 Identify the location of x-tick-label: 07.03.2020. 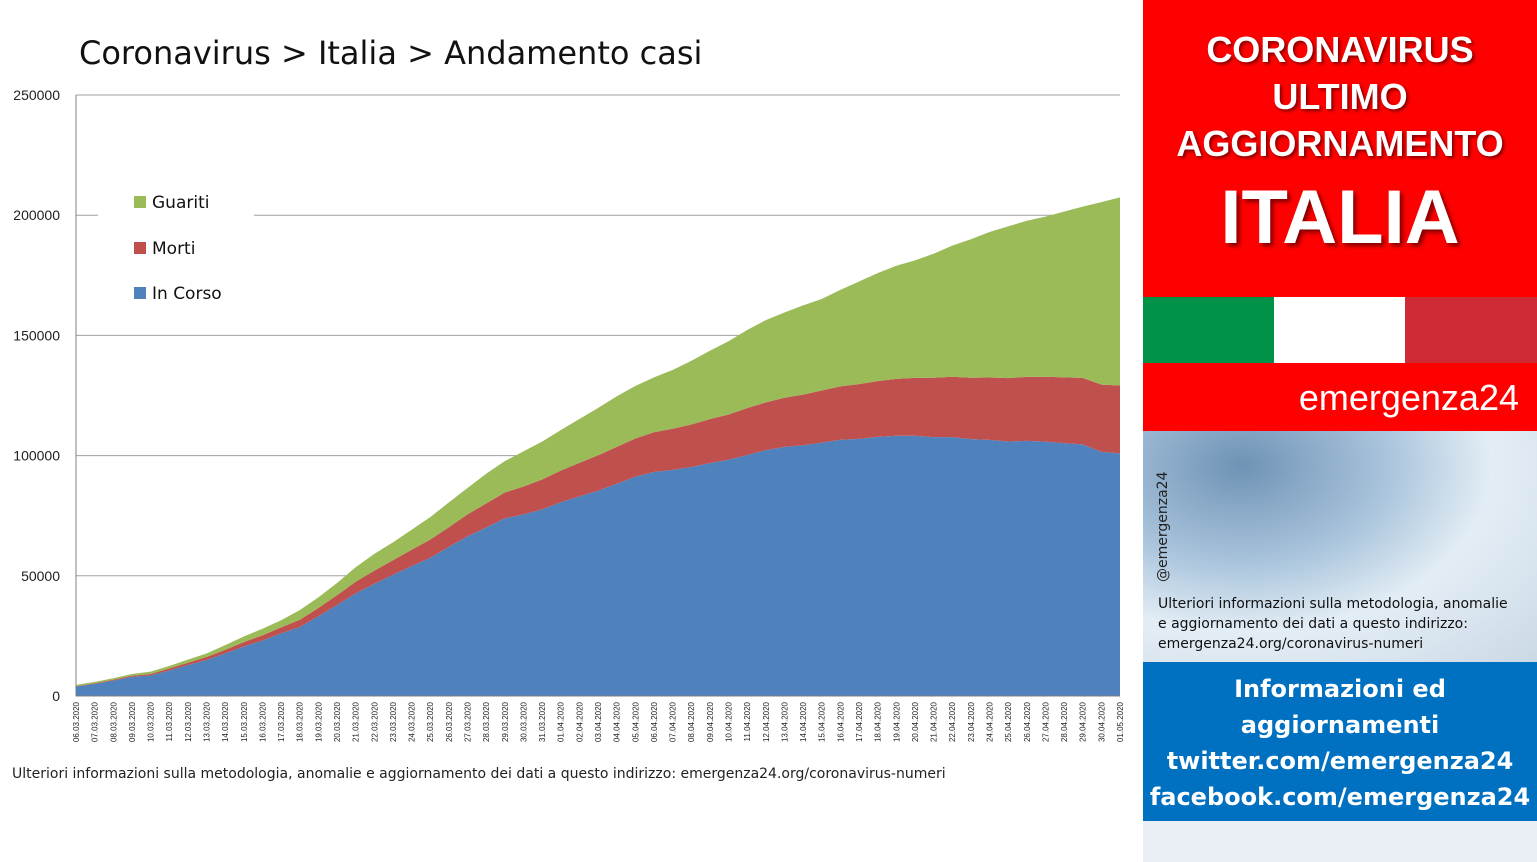
(95, 721).